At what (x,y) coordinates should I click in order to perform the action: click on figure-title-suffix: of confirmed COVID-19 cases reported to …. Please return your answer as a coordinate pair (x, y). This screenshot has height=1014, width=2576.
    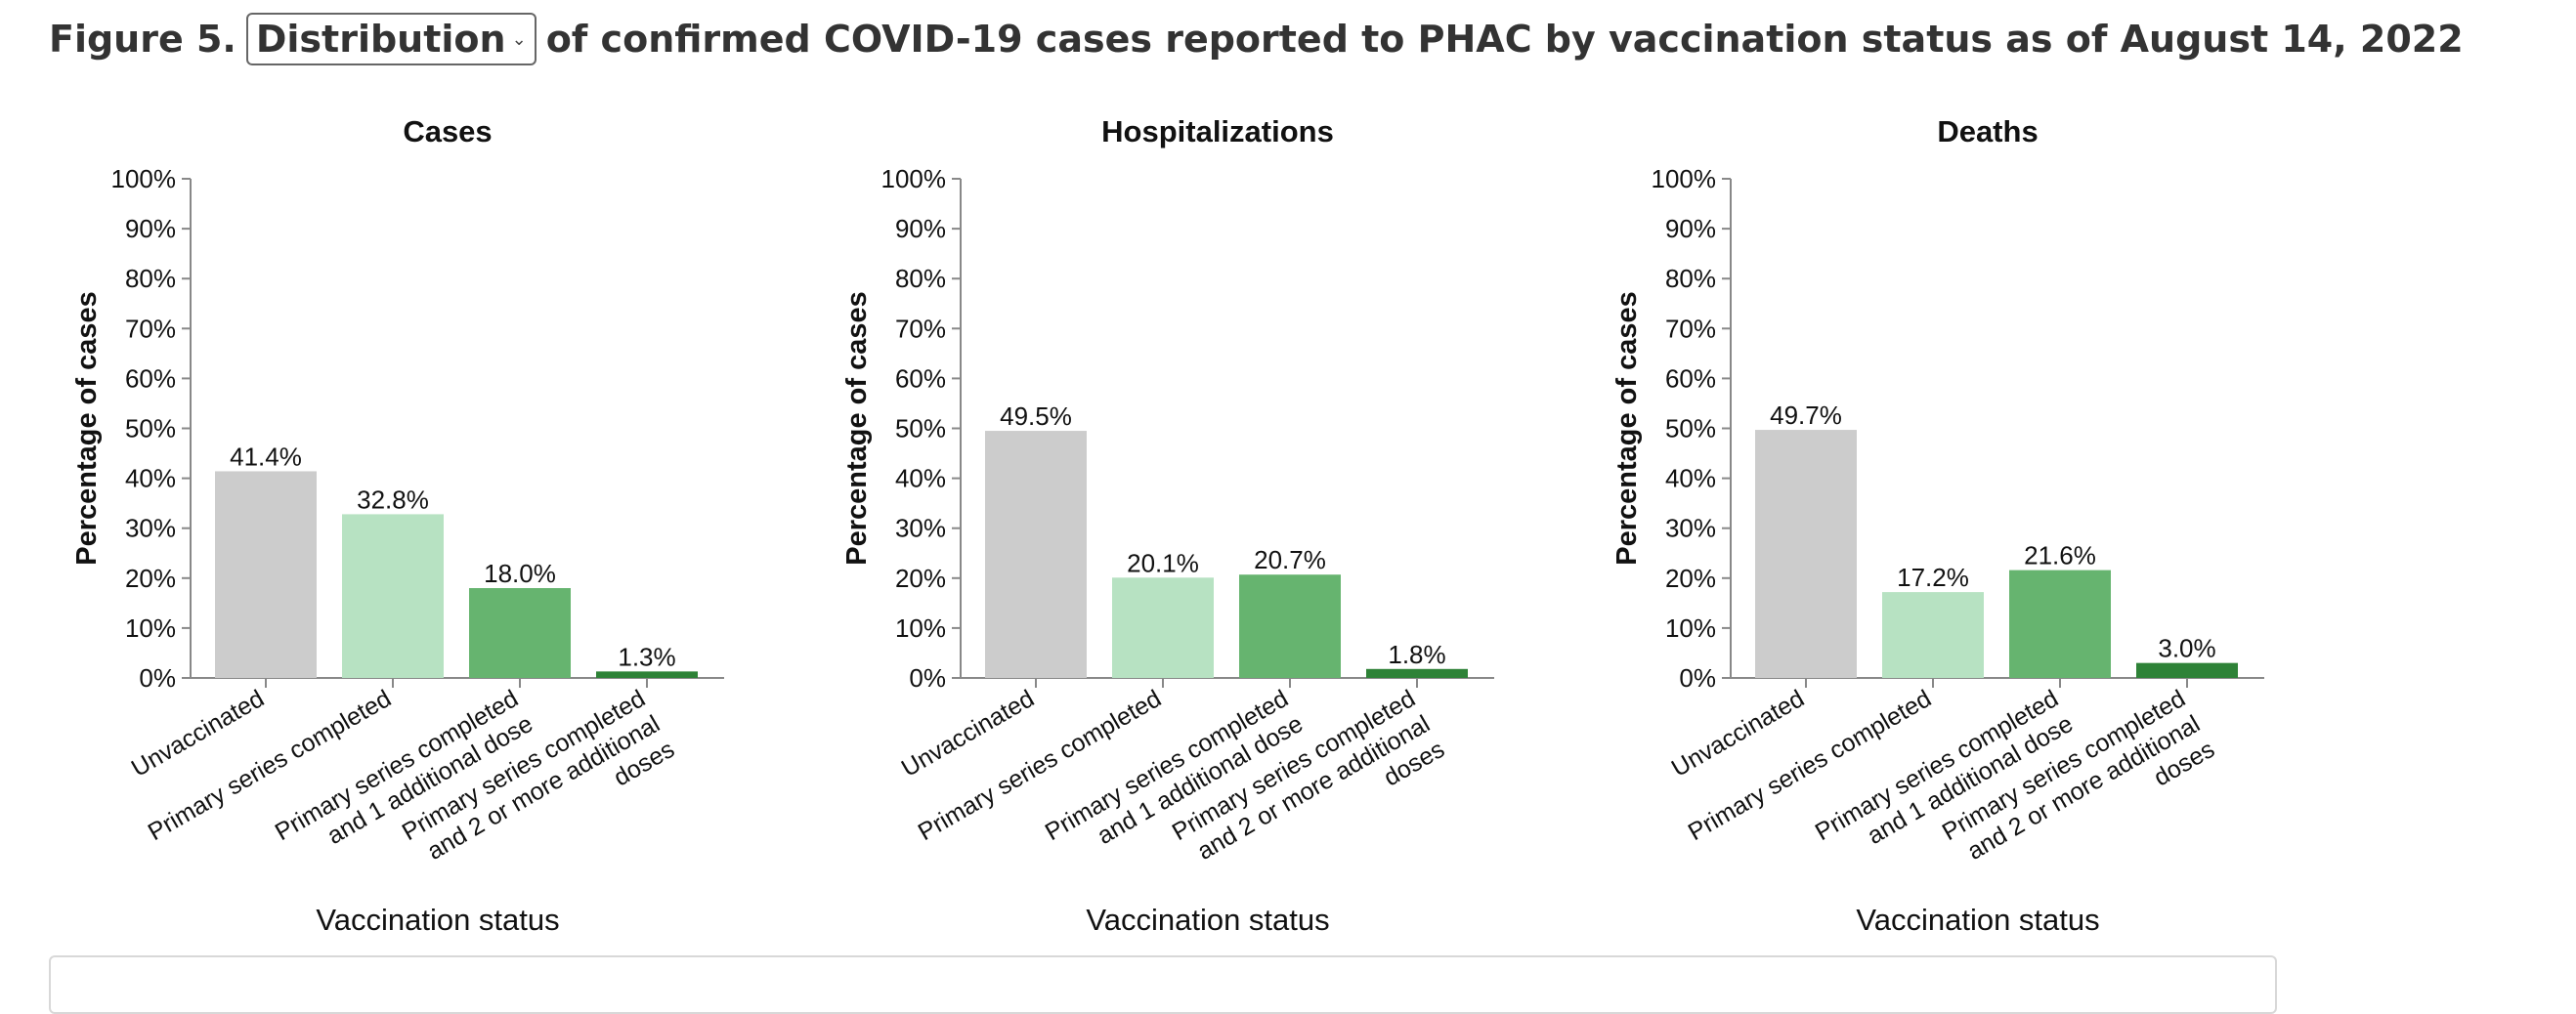
    Looking at the image, I should click on (1504, 39).